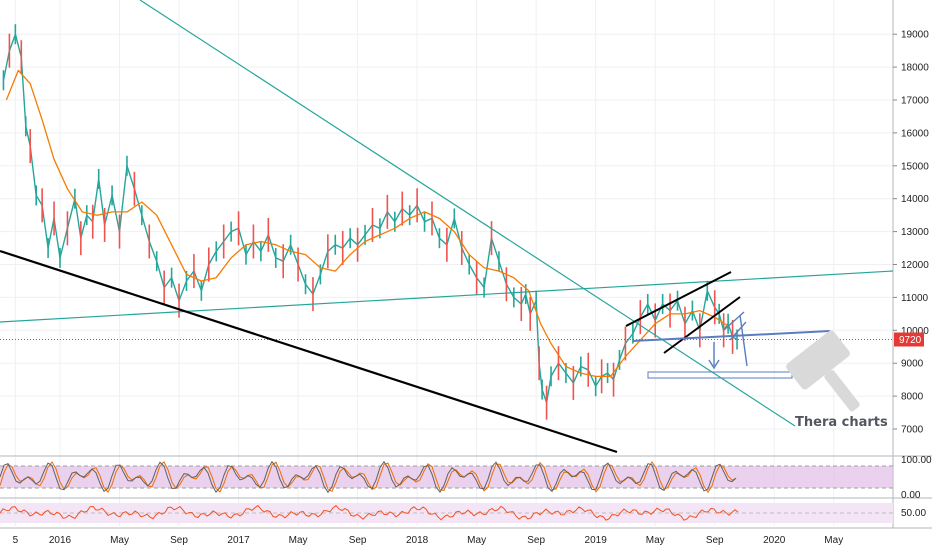  I want to click on stochastic-pane, so click(446, 477).